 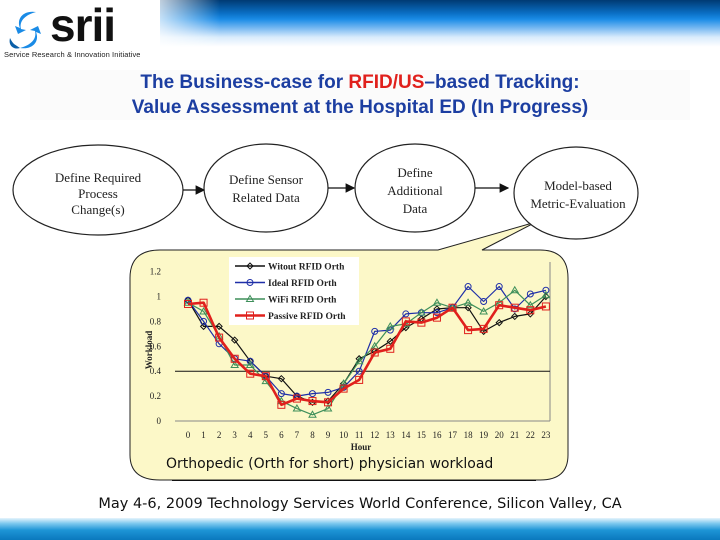 I want to click on logo-fade, so click(x=180, y=30).